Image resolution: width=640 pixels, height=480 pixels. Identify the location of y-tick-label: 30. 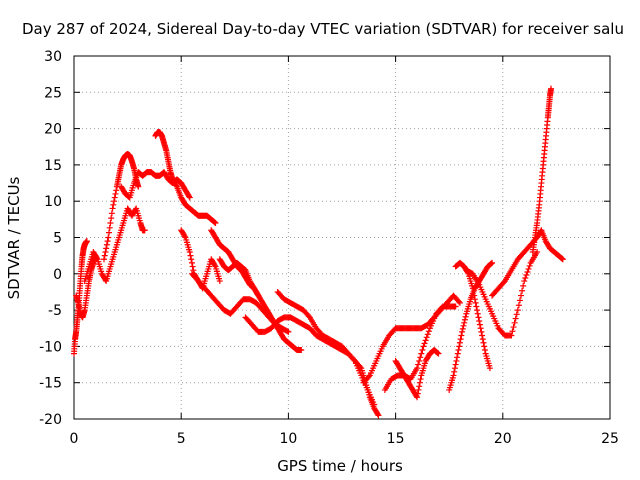
(53, 57).